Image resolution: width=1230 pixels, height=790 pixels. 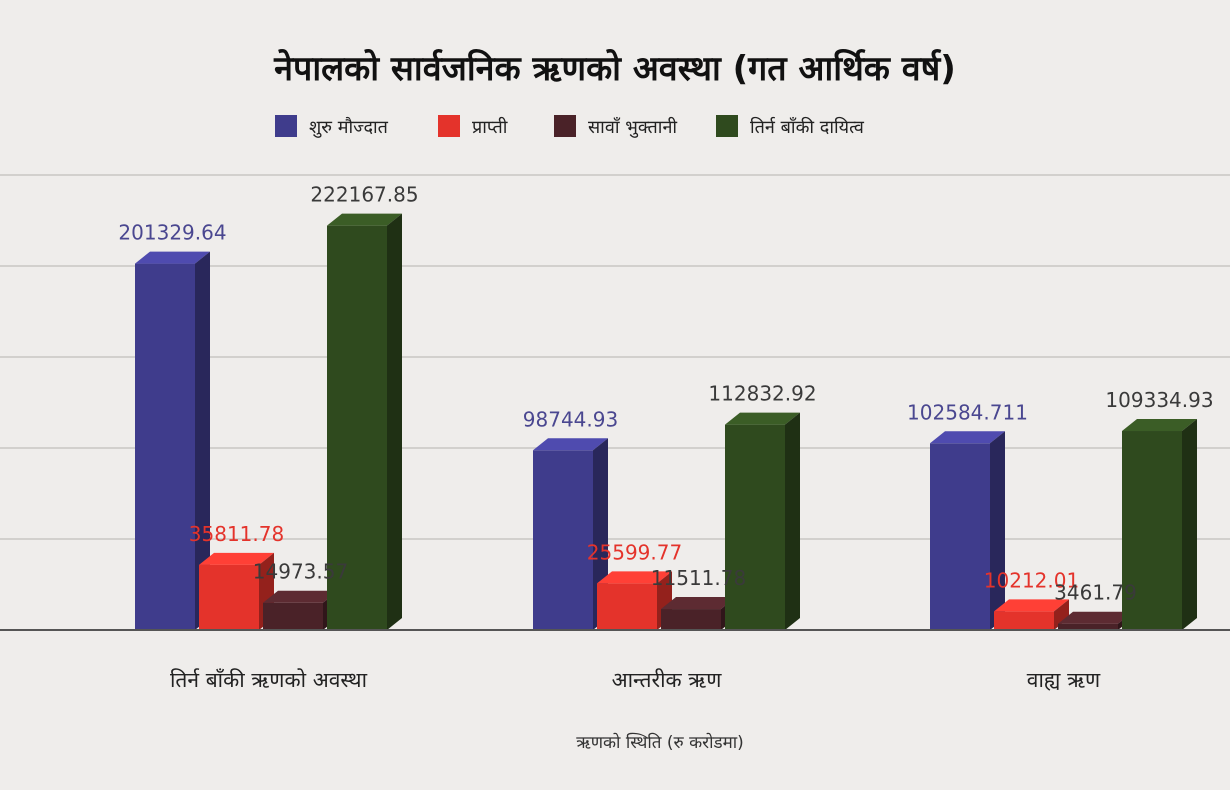 What do you see at coordinates (570, 419) in the screenshot?
I see `data-label-1-category-2: 98744.93` at bounding box center [570, 419].